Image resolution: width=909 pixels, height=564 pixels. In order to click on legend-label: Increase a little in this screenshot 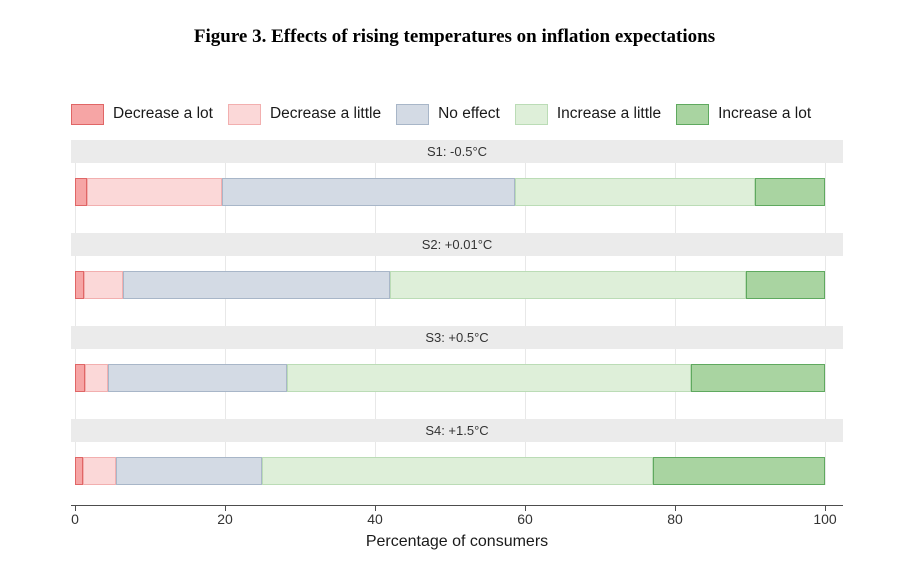, I will do `click(609, 113)`.